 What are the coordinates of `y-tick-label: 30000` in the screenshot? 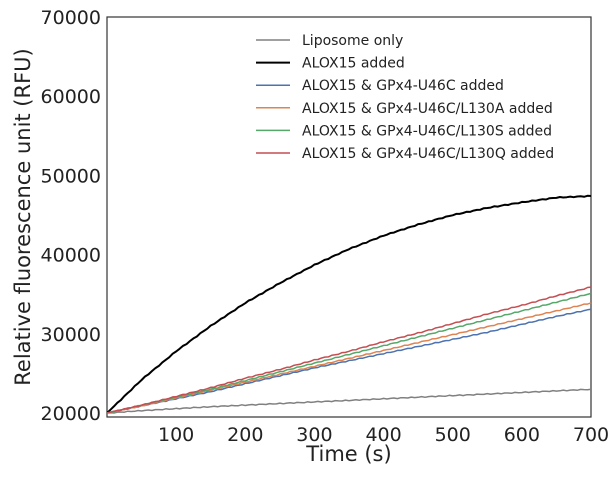 It's located at (71, 335).